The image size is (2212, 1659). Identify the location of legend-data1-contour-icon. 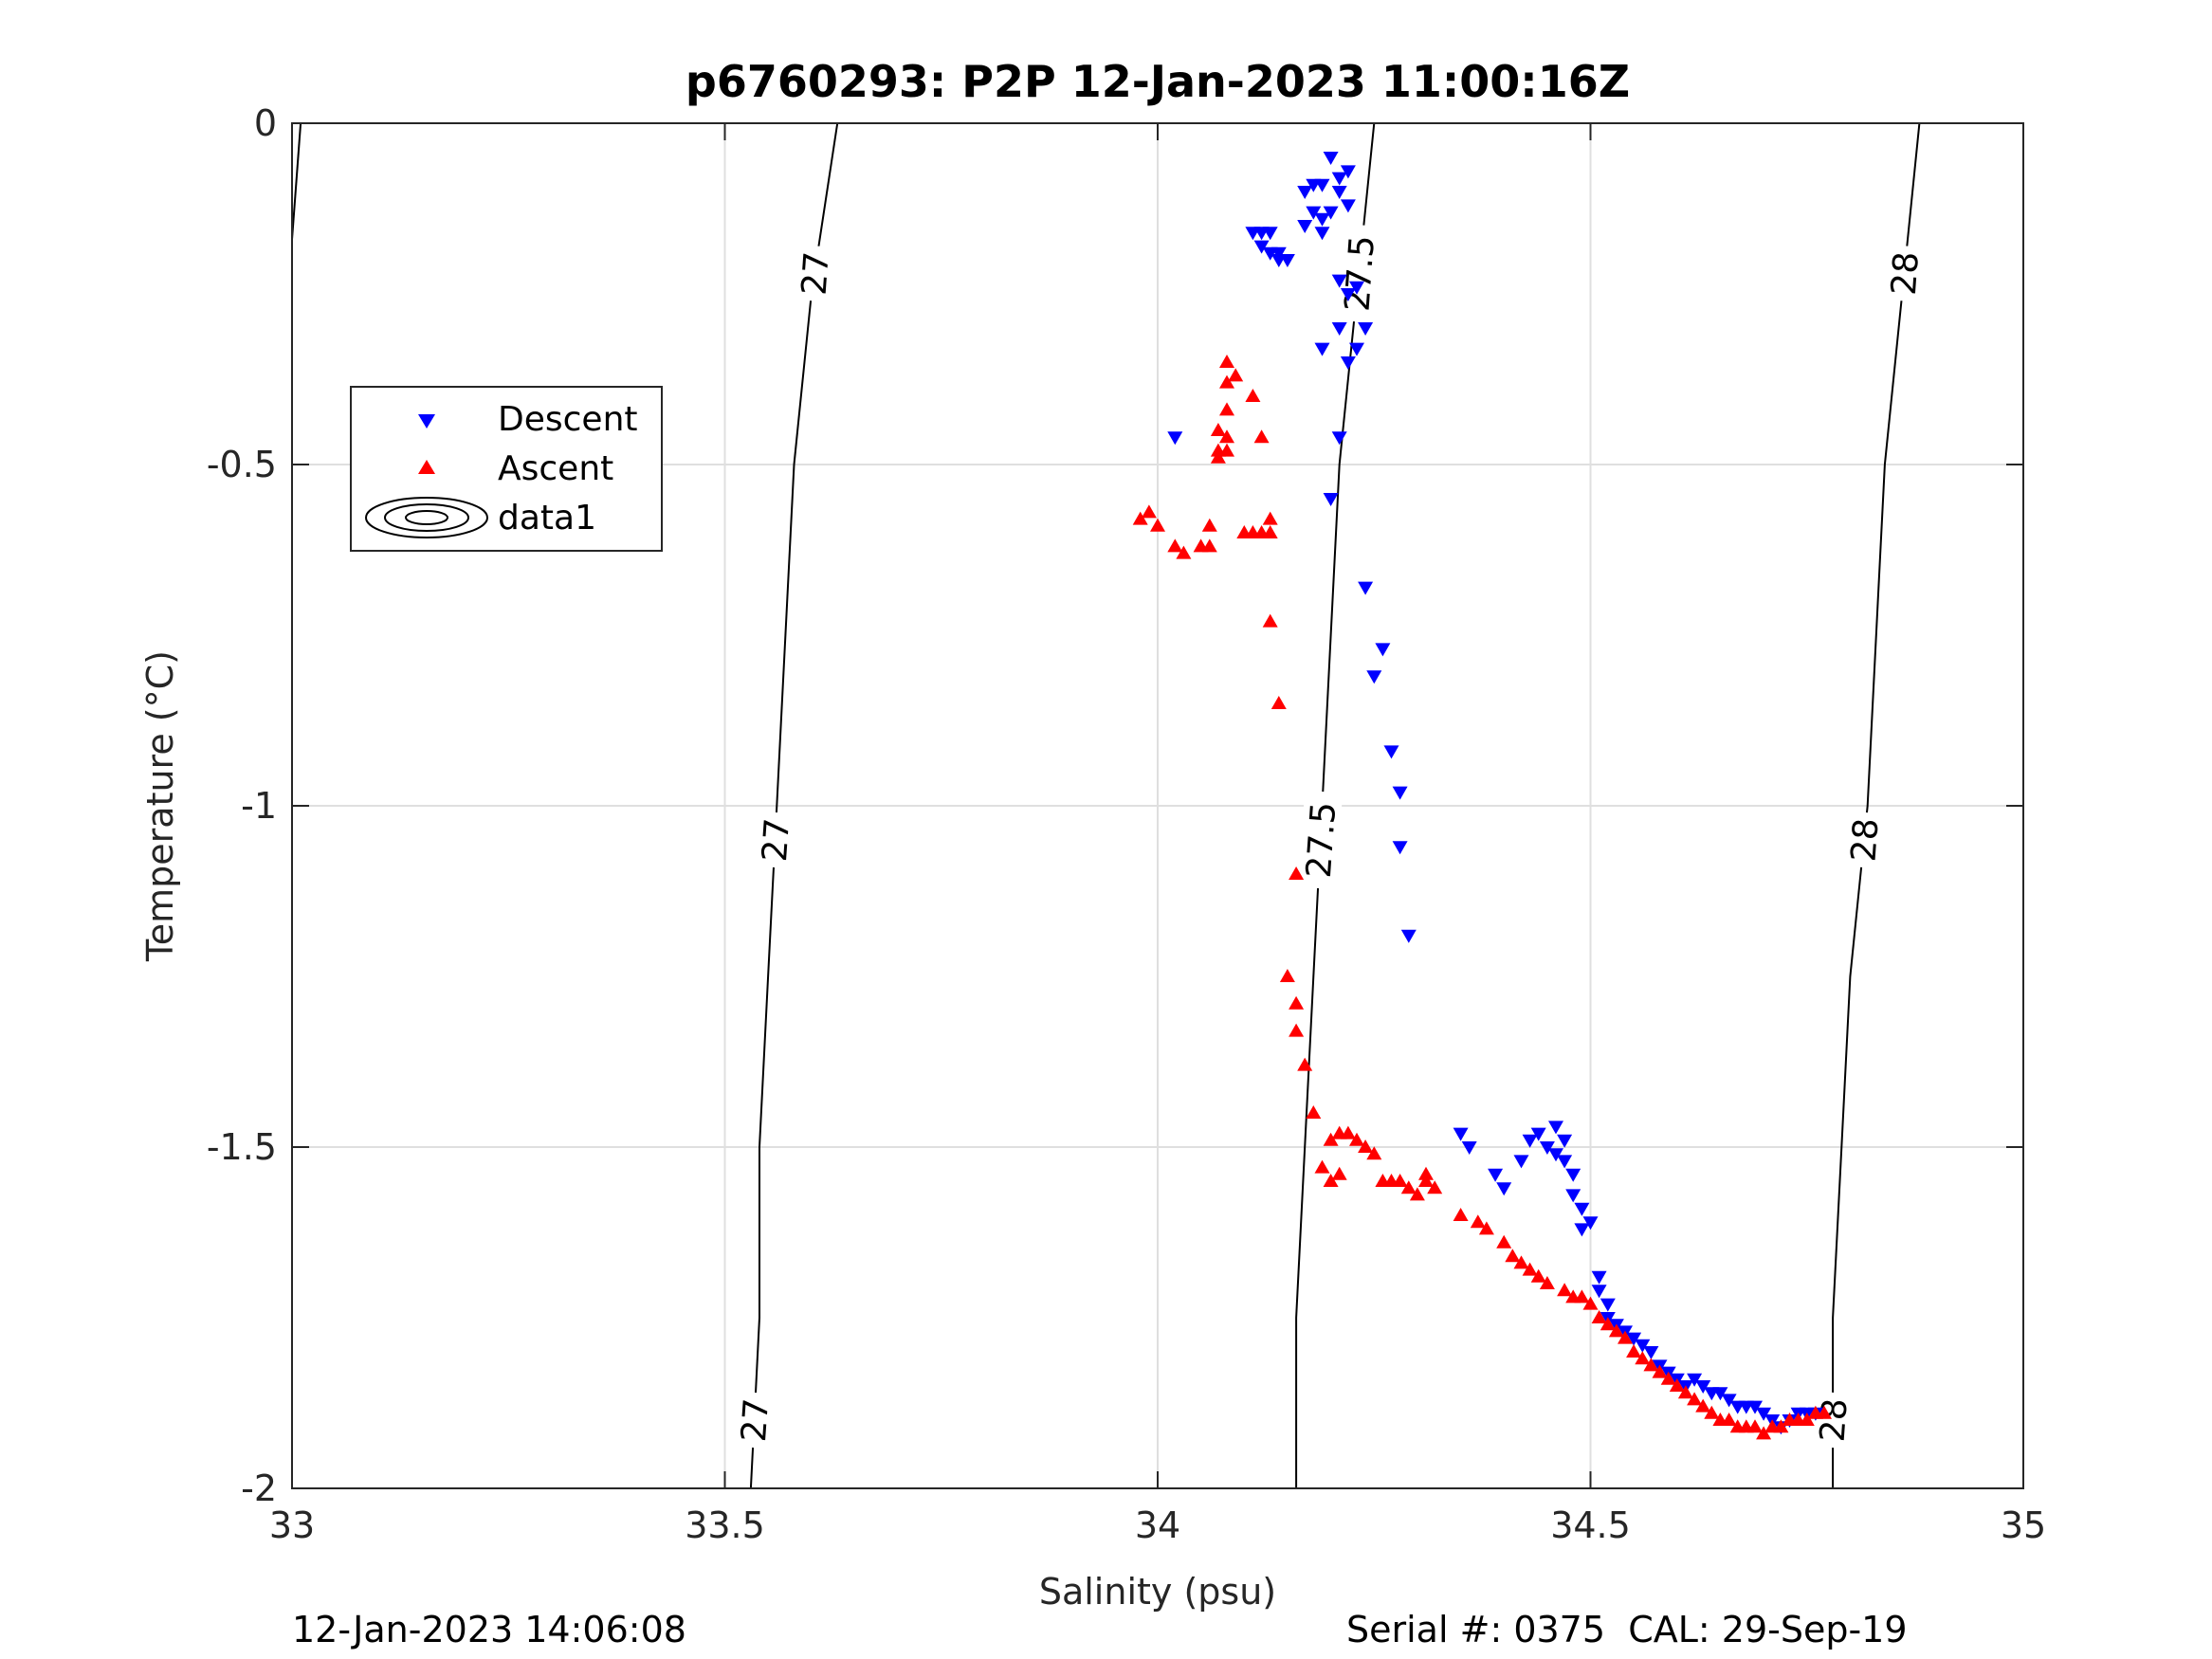
(426, 517).